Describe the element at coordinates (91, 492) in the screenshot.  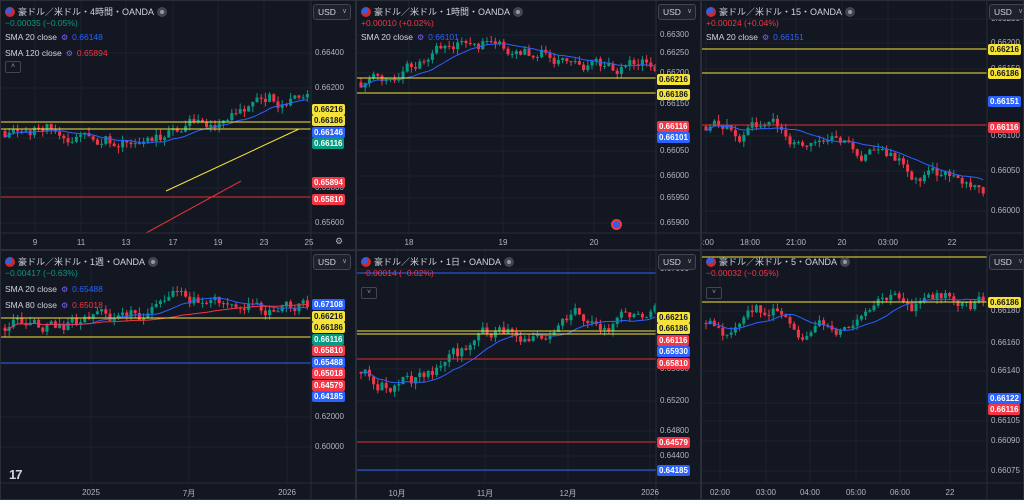
I see `time-axis-label: 2025` at that location.